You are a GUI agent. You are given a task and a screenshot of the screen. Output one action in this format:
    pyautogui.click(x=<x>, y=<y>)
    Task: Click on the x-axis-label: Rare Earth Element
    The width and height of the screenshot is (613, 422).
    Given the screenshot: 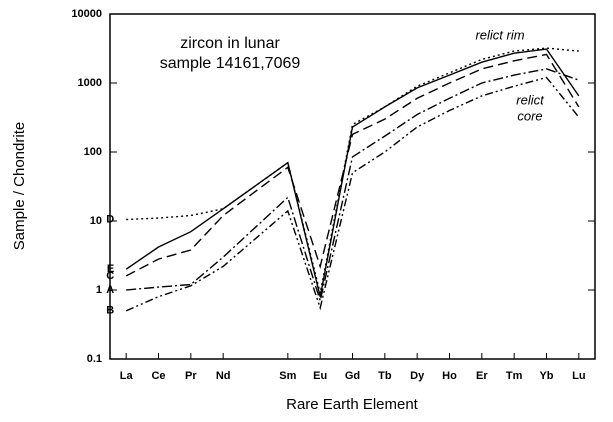 What is the action you would take?
    pyautogui.click(x=352, y=404)
    